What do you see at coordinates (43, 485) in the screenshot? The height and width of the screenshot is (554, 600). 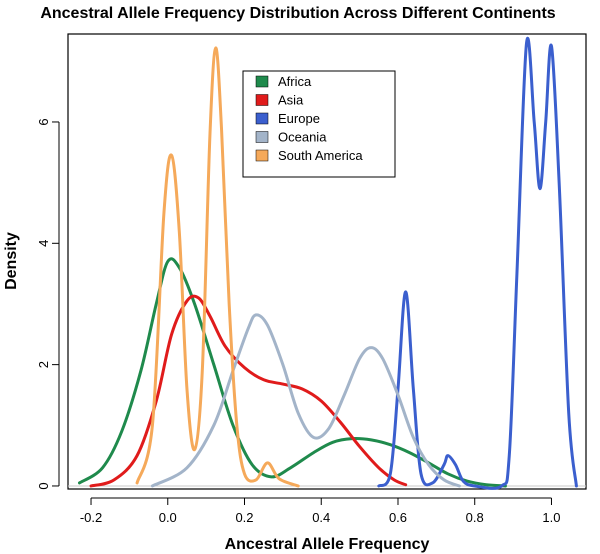 I see `y-tick-label: 0` at bounding box center [43, 485].